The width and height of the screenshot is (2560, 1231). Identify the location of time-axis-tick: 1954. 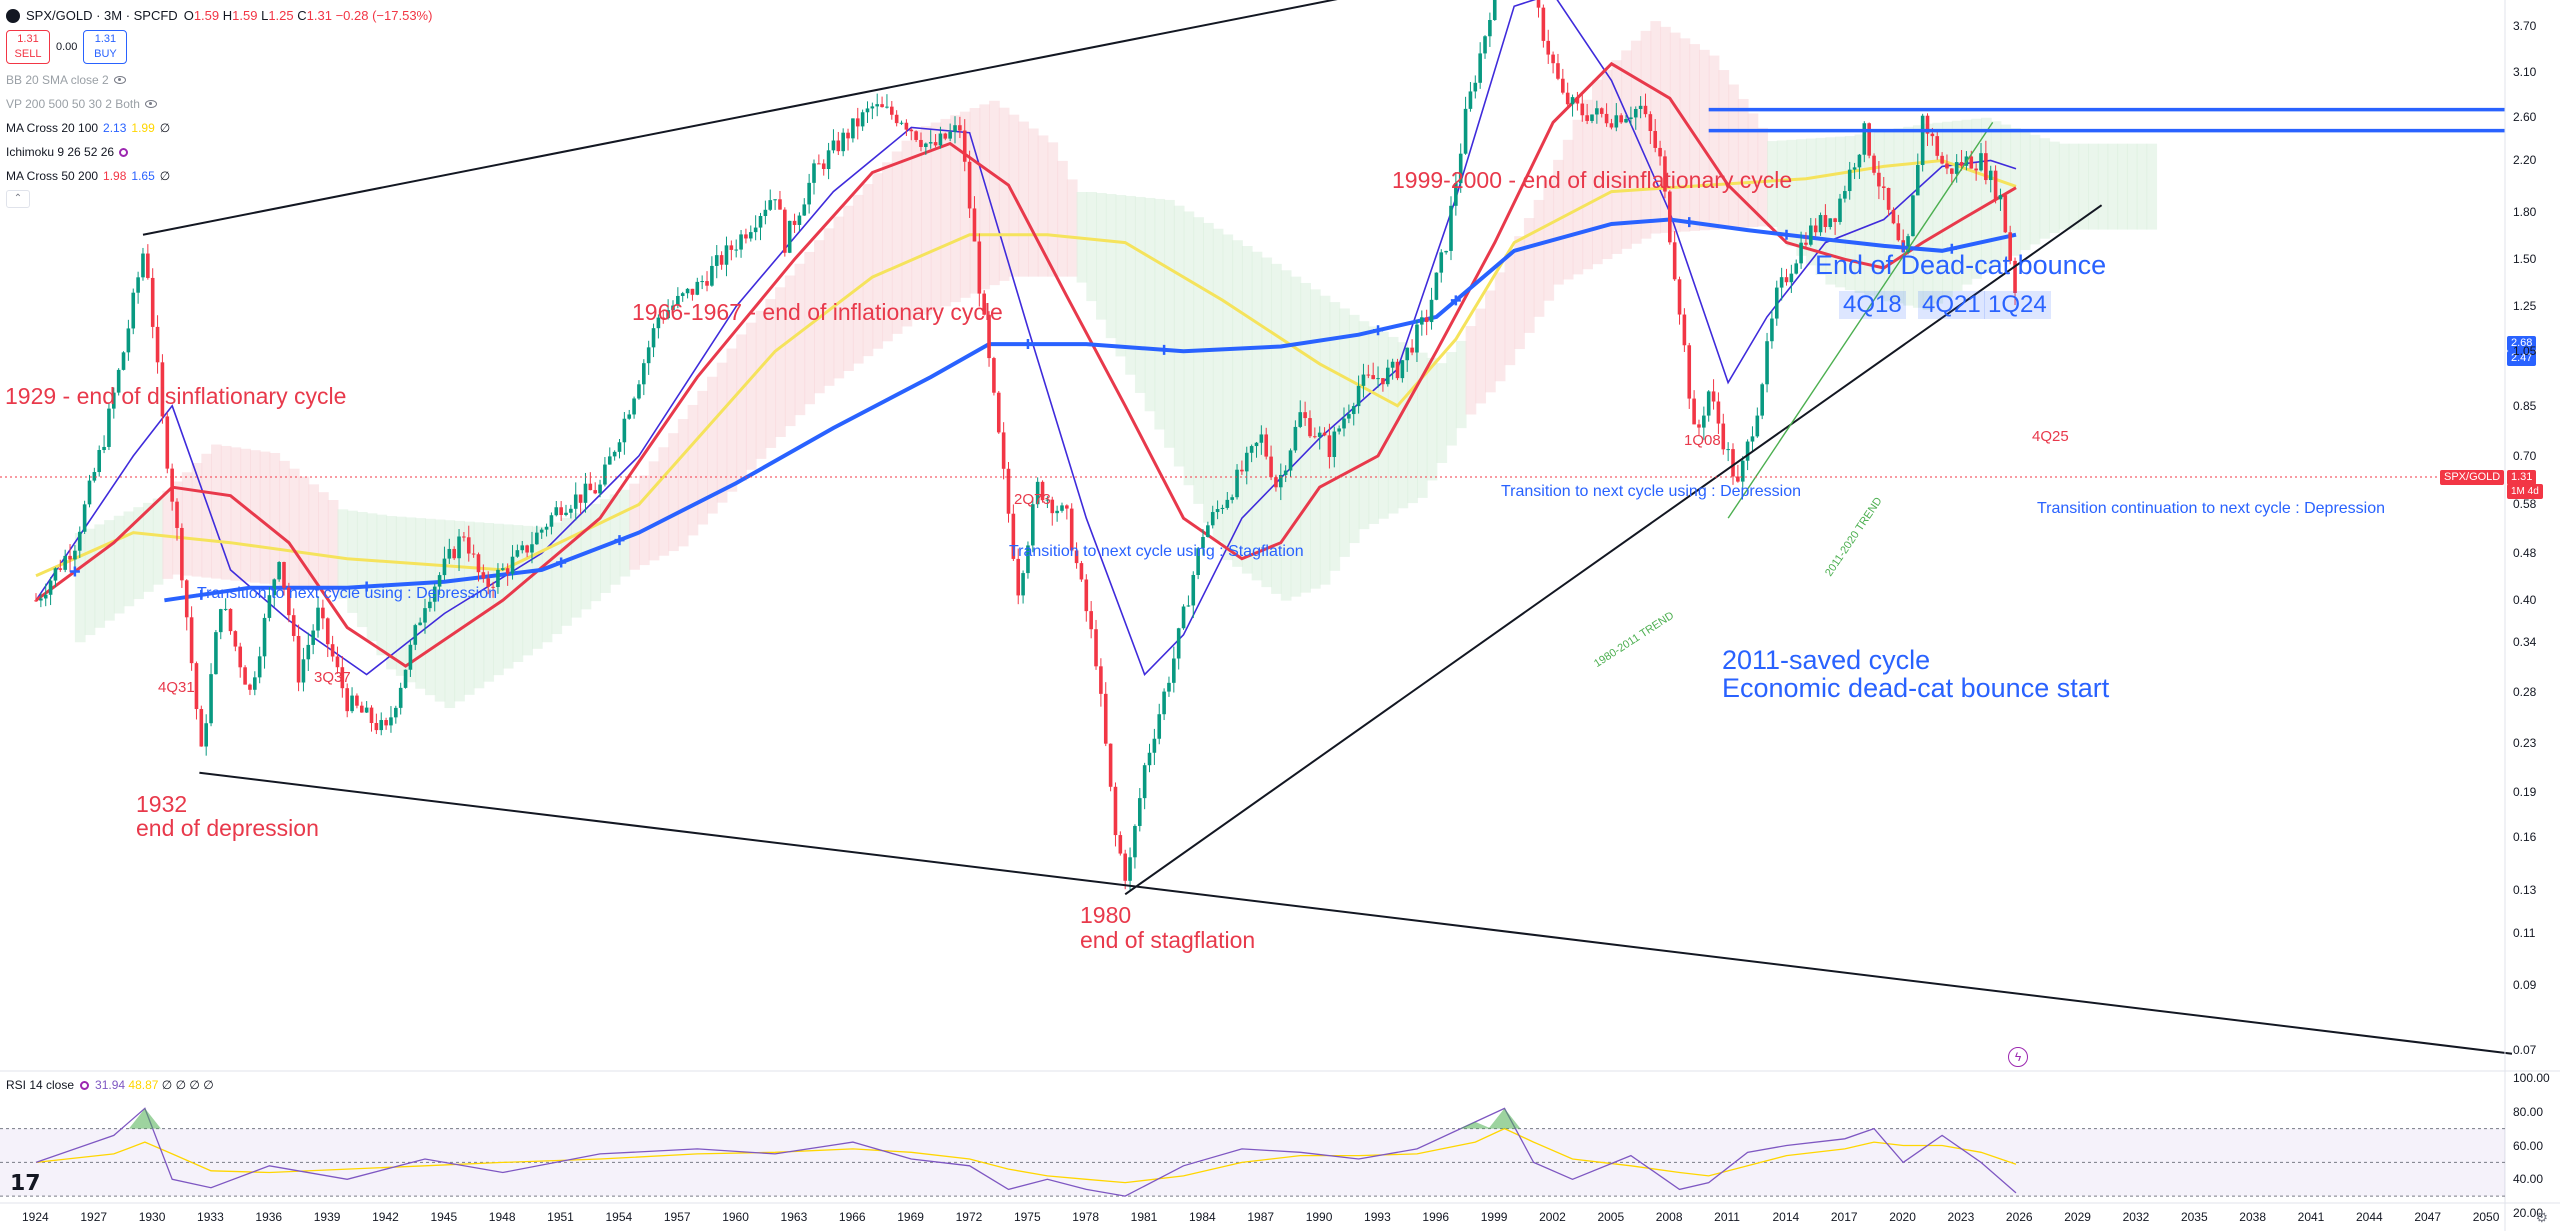
(619, 1217).